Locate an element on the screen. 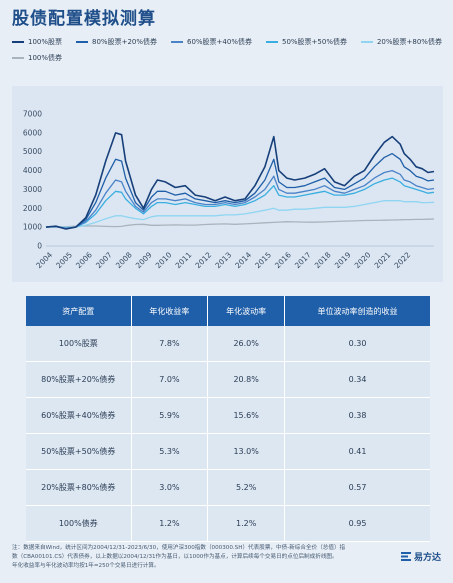  y-tick-label: 0 is located at coordinates (39, 246).